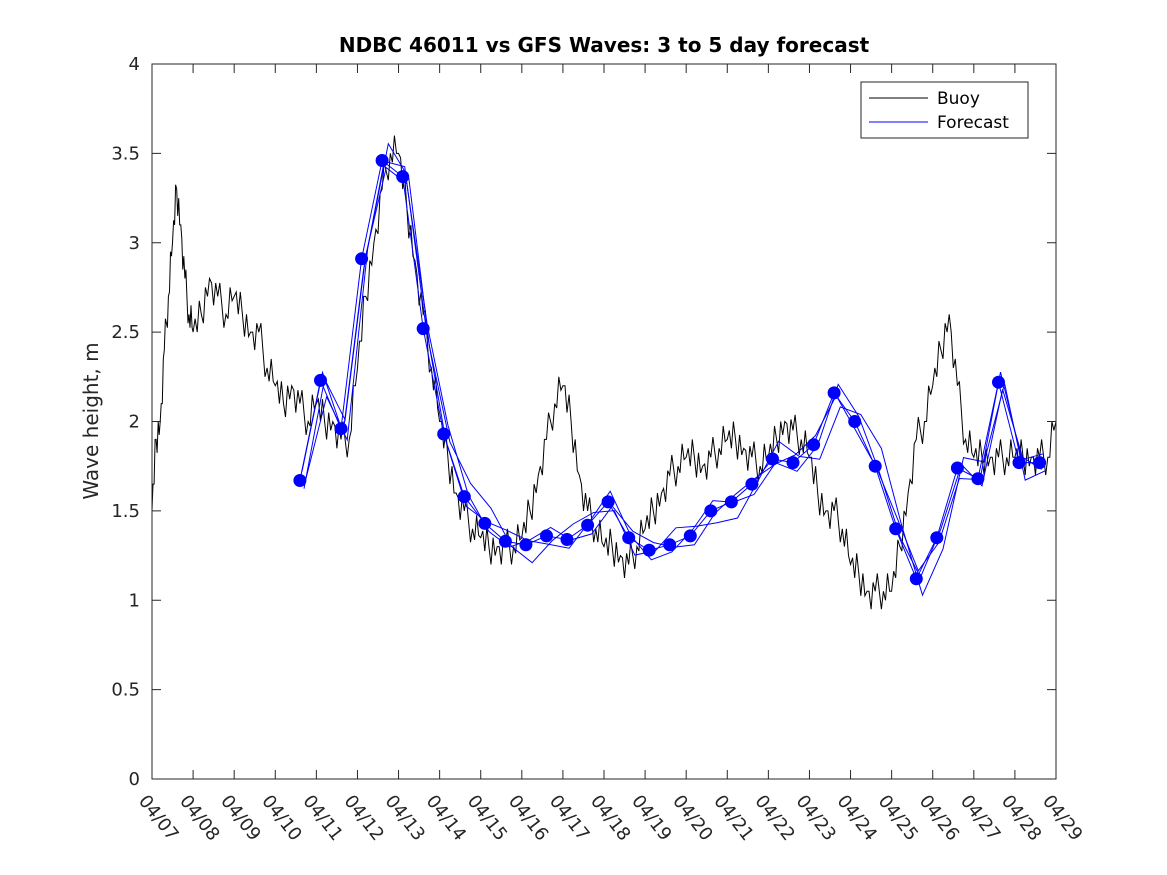  Describe the element at coordinates (973, 123) in the screenshot. I see `legend-forecast-label: Forecast` at that location.